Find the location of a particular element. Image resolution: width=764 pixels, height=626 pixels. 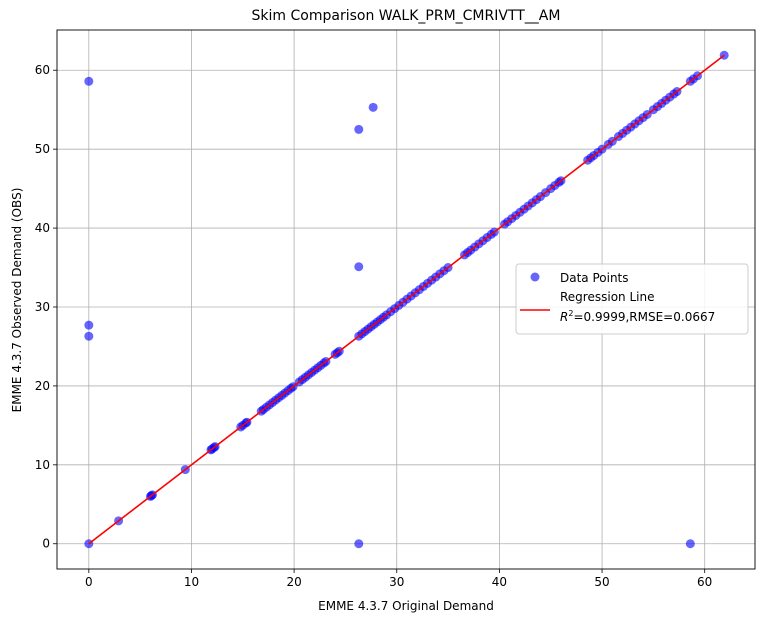

x-tick-label: 0 is located at coordinates (89, 582).